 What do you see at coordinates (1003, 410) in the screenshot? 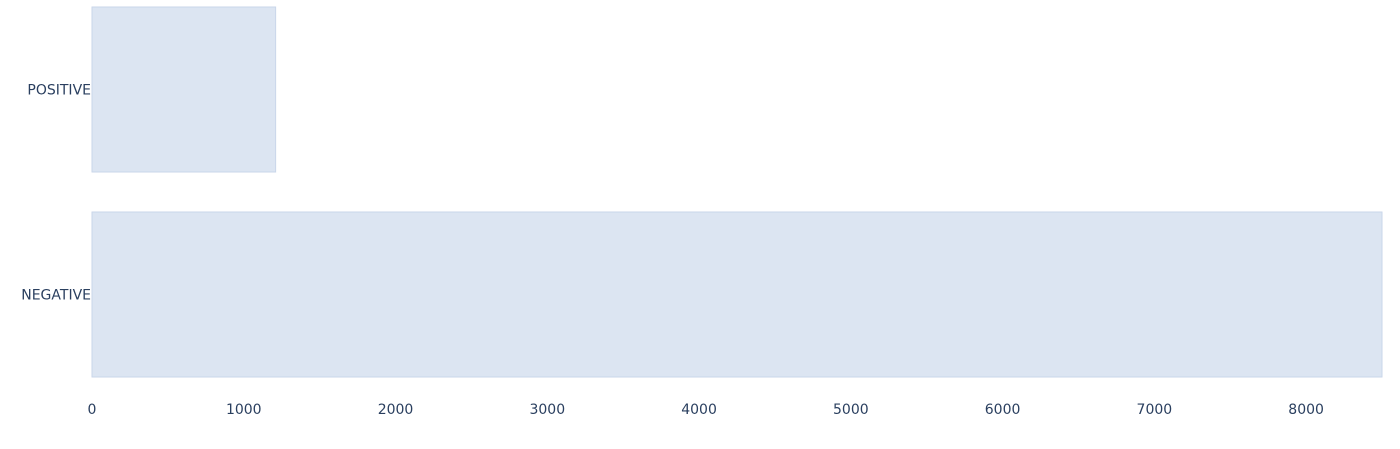
I see `x-tick-label-6000: 6000` at bounding box center [1003, 410].